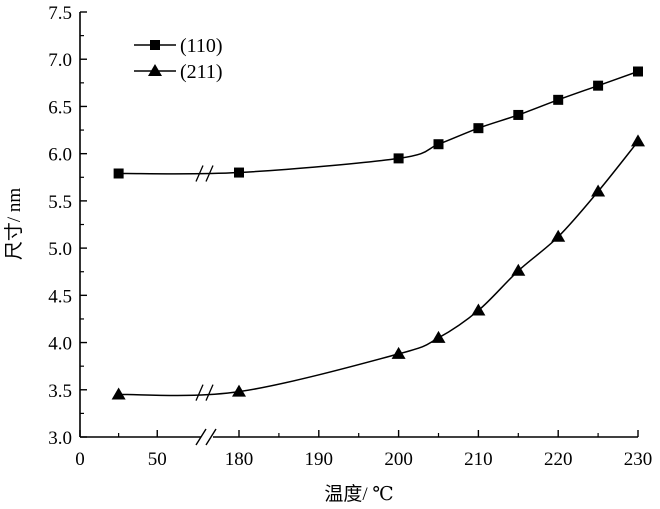 This screenshot has width=660, height=509. What do you see at coordinates (638, 459) in the screenshot?
I see `x-tick-label: 230` at bounding box center [638, 459].